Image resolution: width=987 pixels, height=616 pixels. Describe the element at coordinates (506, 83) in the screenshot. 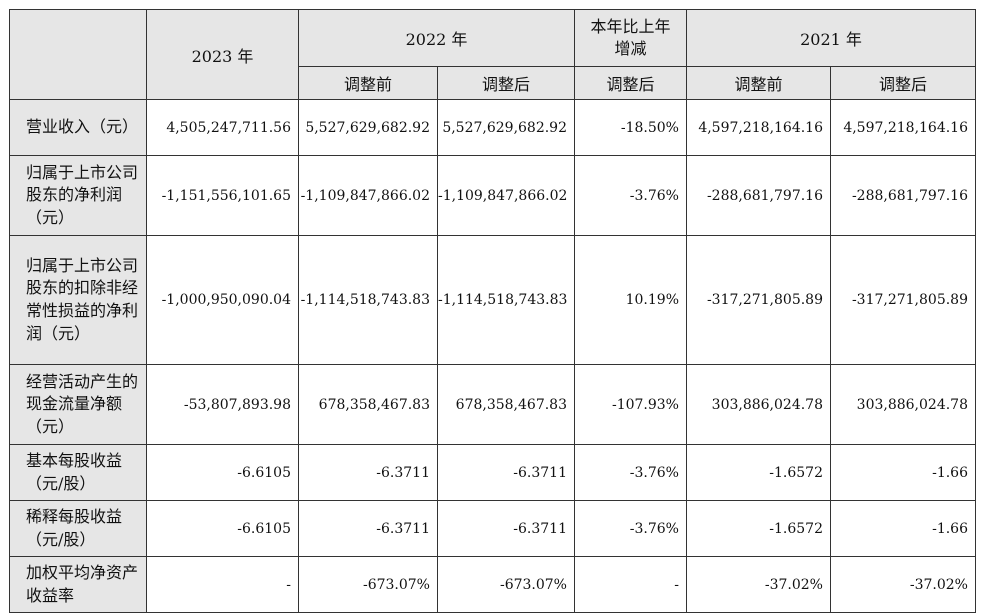

I see `header-2022-after: 调整后` at that location.